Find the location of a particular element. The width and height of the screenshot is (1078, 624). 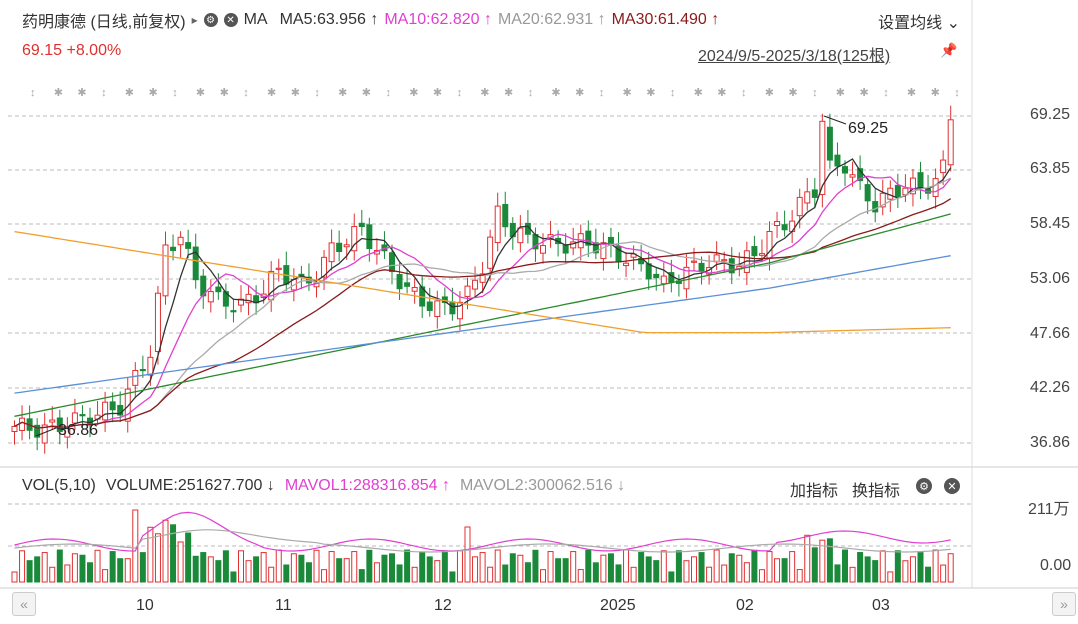

date-range: 2024/9/5-2025/3/18(125根) is located at coordinates (794, 56).